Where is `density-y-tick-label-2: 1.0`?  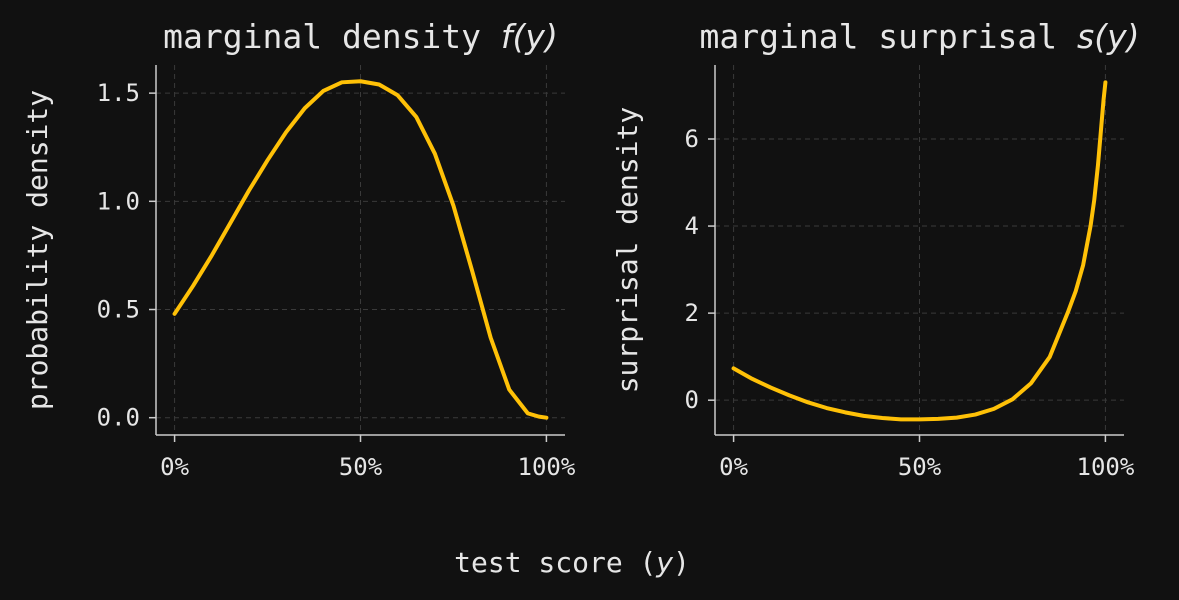
density-y-tick-label-2: 1.0 is located at coordinates (118, 201).